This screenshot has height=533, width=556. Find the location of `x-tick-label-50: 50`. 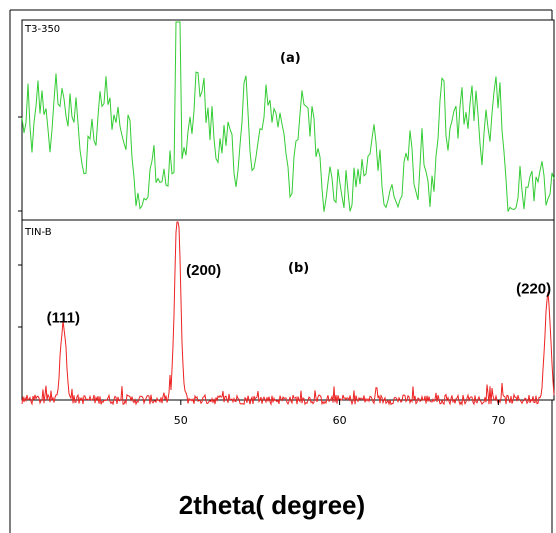

x-tick-label-50: 50 is located at coordinates (181, 420).